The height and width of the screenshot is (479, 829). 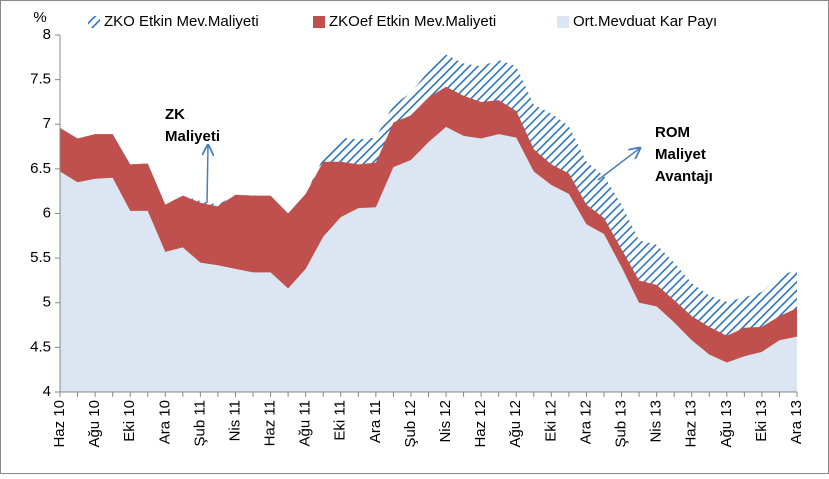 I want to click on legend-label: ZKOef Etkin Mev.Maliyeti, so click(x=412, y=21).